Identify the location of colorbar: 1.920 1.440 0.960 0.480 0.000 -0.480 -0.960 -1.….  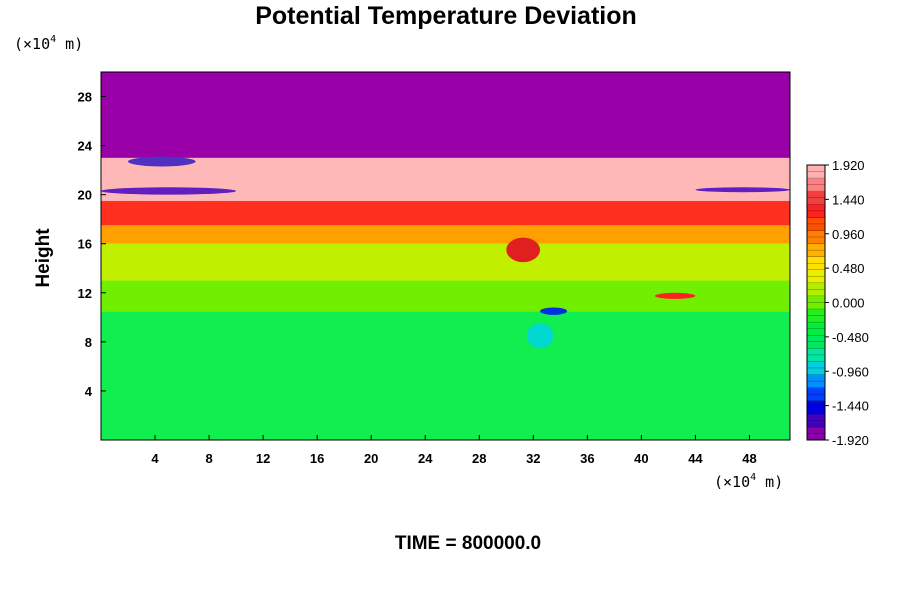
(837, 303).